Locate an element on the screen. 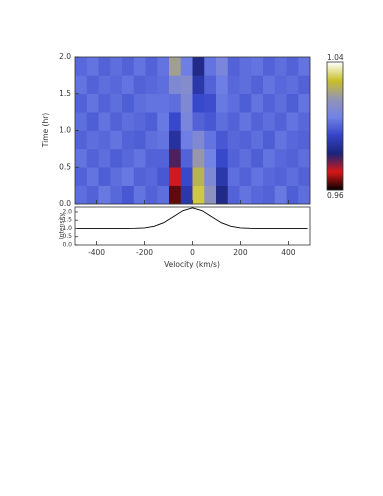 The width and height of the screenshot is (383, 496). colorbar-label: 1.04 is located at coordinates (335, 57).